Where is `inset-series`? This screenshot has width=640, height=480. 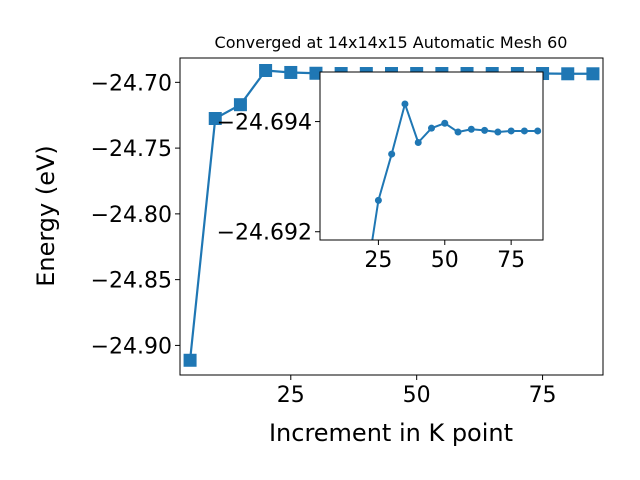 inset-series is located at coordinates (456, 170).